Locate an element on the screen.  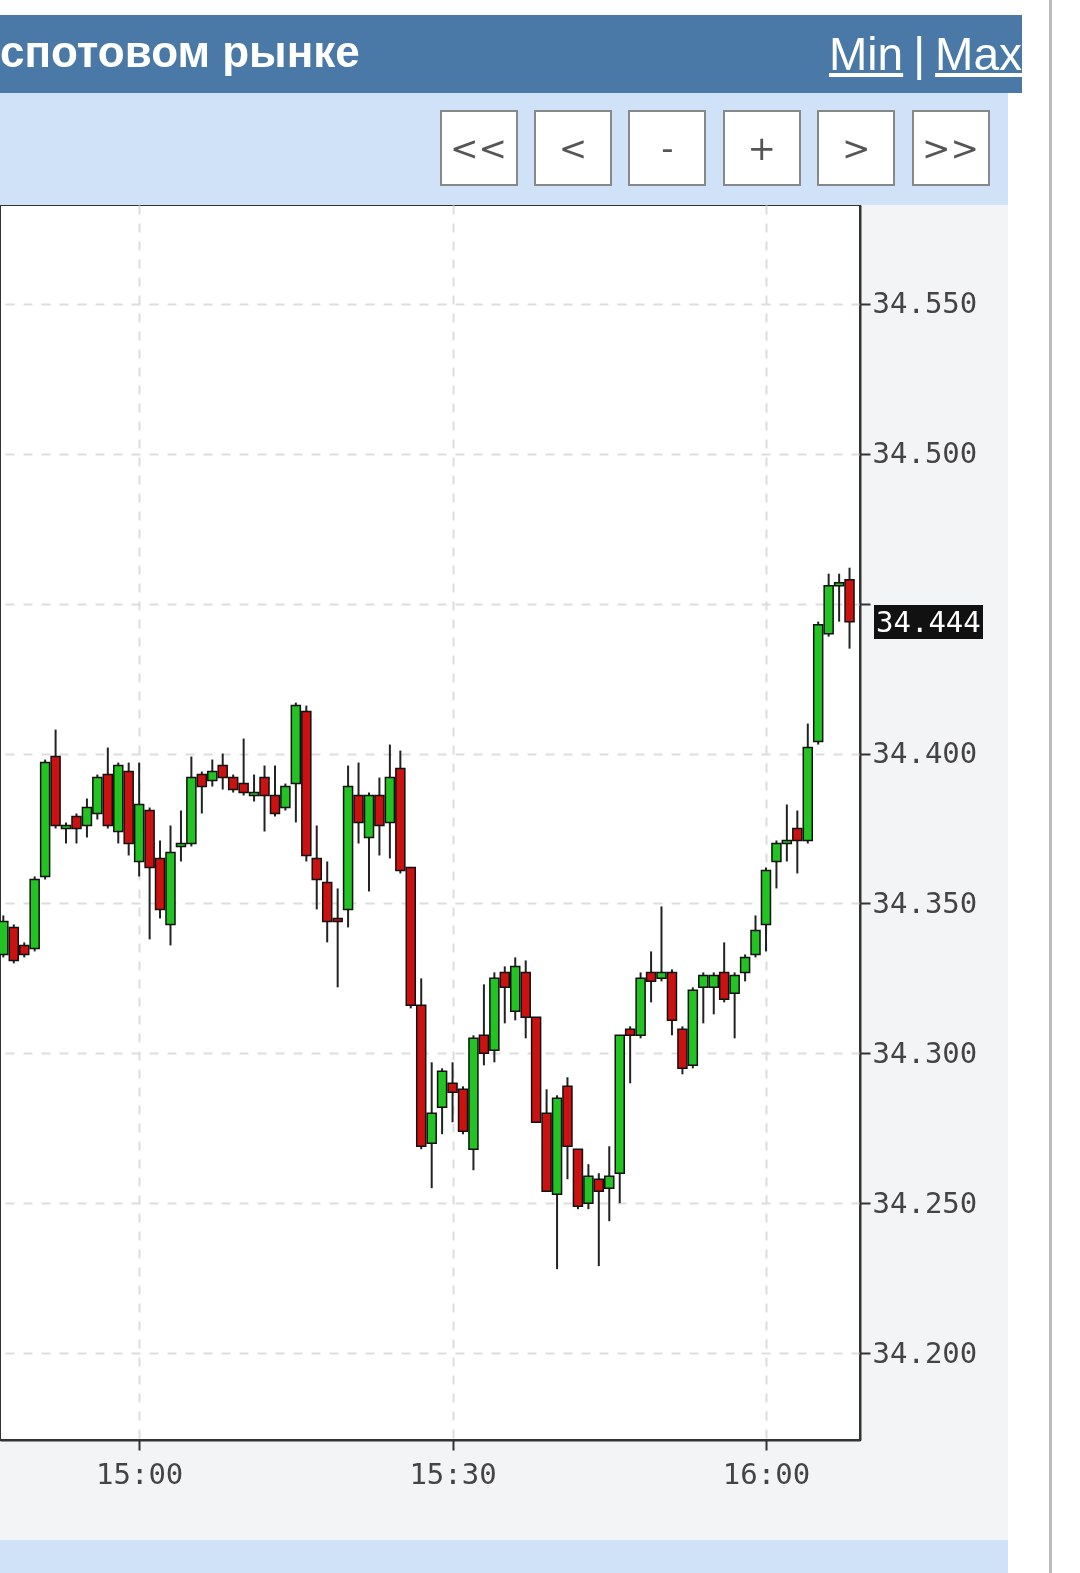
y-tick-label: 34.550 is located at coordinates (925, 303).